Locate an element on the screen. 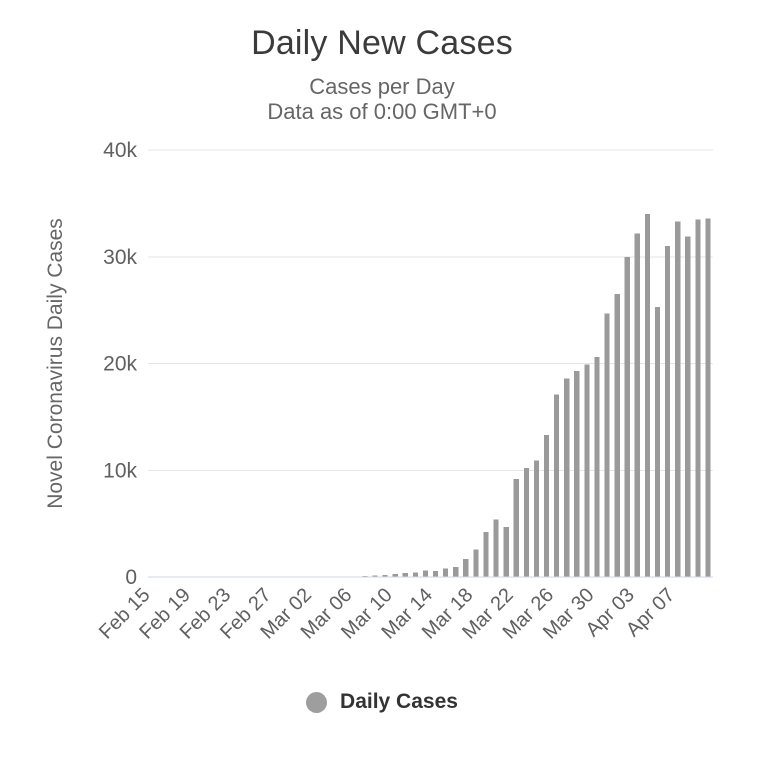 The height and width of the screenshot is (770, 764). chart-subtitle-line1: Cases per Day is located at coordinates (382, 86).